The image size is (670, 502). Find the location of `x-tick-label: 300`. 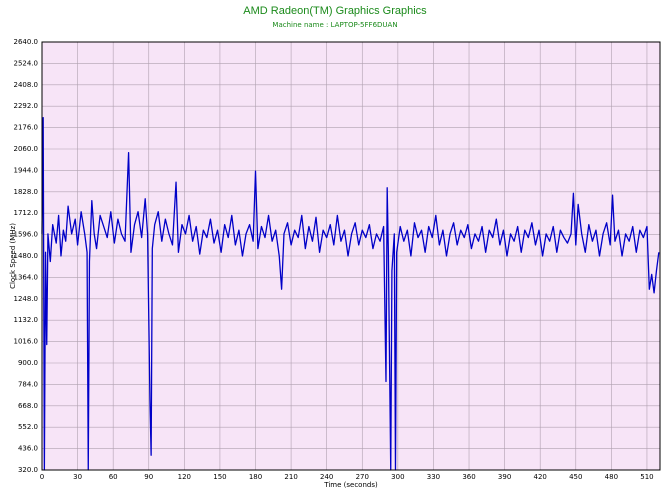

x-tick-label: 300 is located at coordinates (397, 477).